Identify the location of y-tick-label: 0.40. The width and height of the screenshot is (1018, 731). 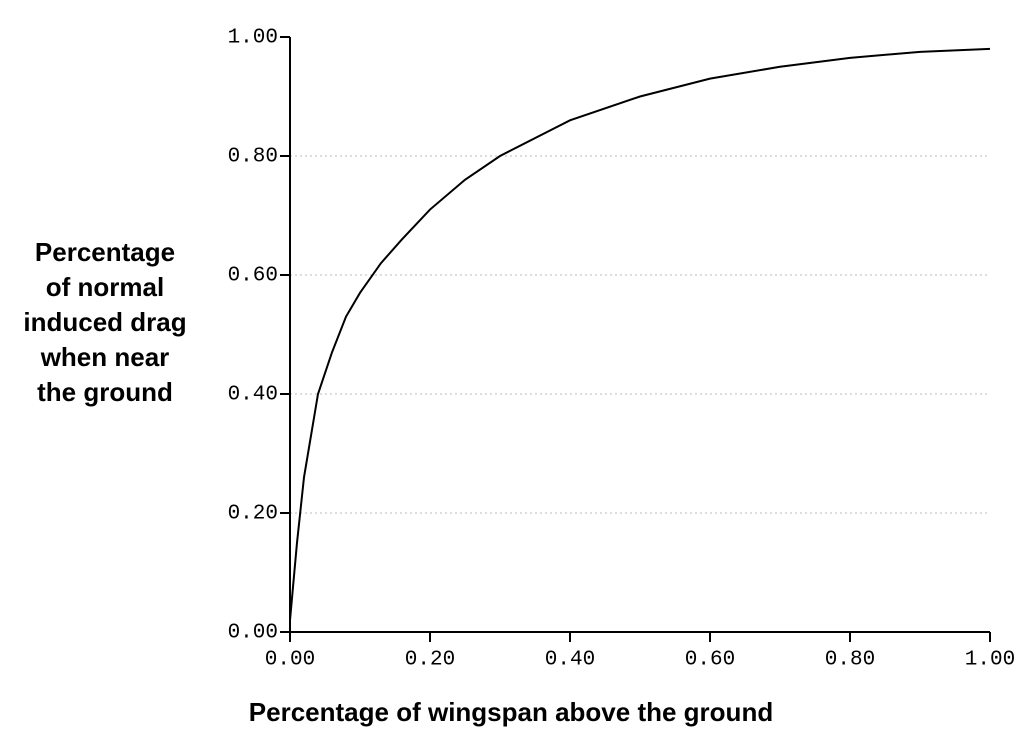
(253, 395).